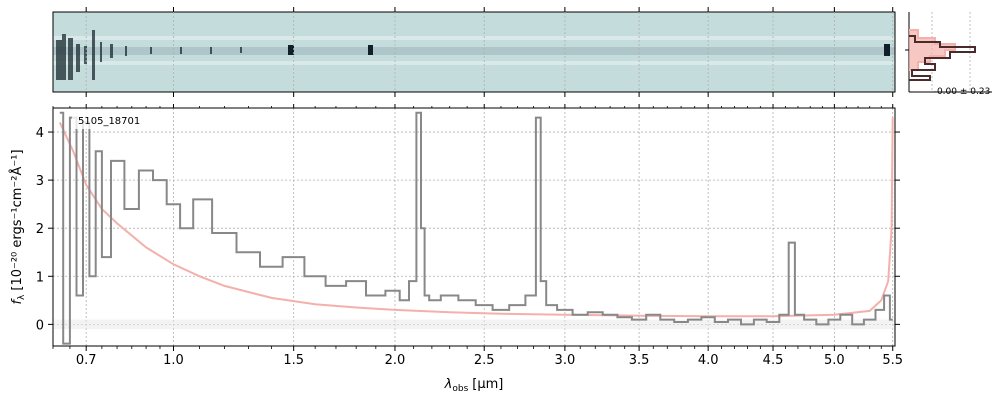  Describe the element at coordinates (962, 92) in the screenshot. I see `histogram-label: -0.00 ± 0.23` at that location.